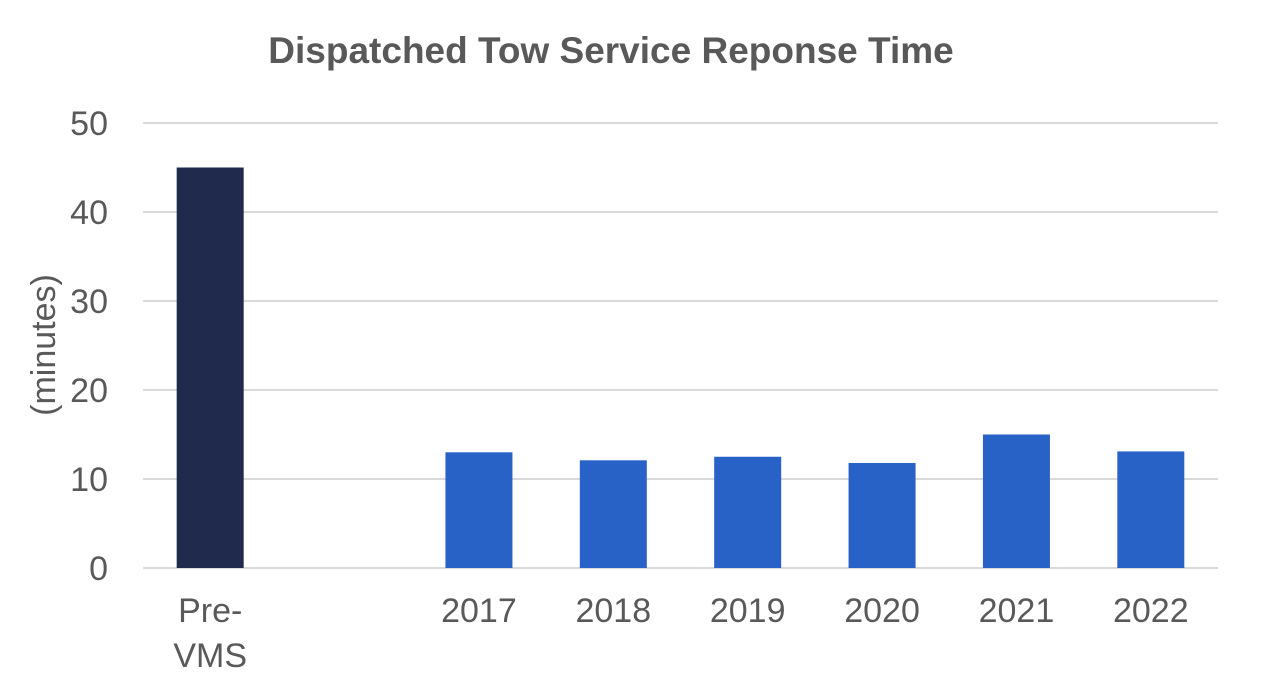 The width and height of the screenshot is (1282, 690). What do you see at coordinates (479, 510) in the screenshot?
I see `bar-2017` at bounding box center [479, 510].